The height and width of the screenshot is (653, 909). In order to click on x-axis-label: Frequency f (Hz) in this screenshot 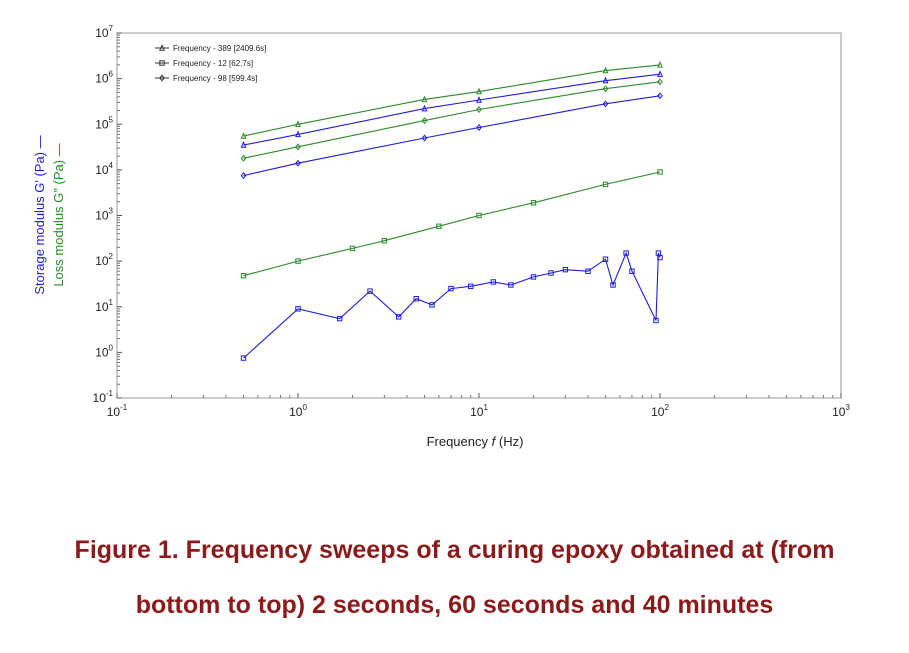, I will do `click(475, 441)`.